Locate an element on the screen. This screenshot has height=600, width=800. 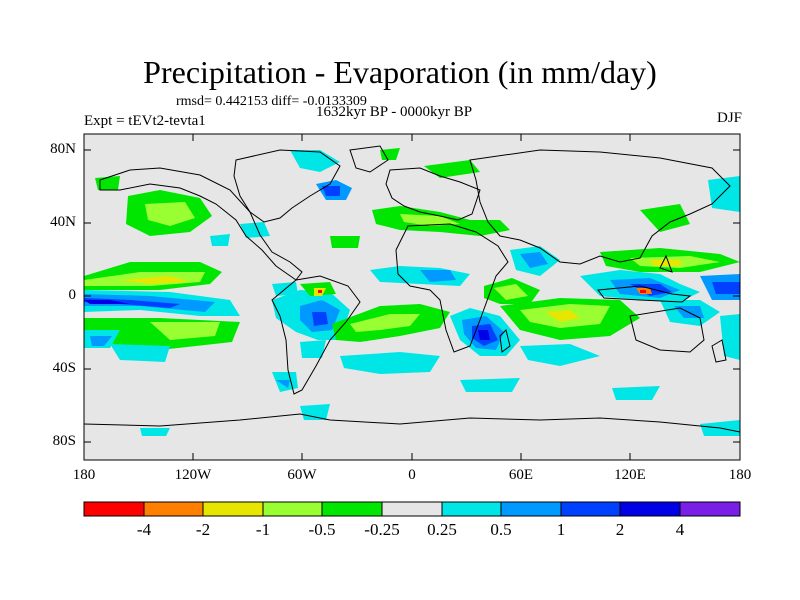
colorbar-label: -2 is located at coordinates (203, 529).